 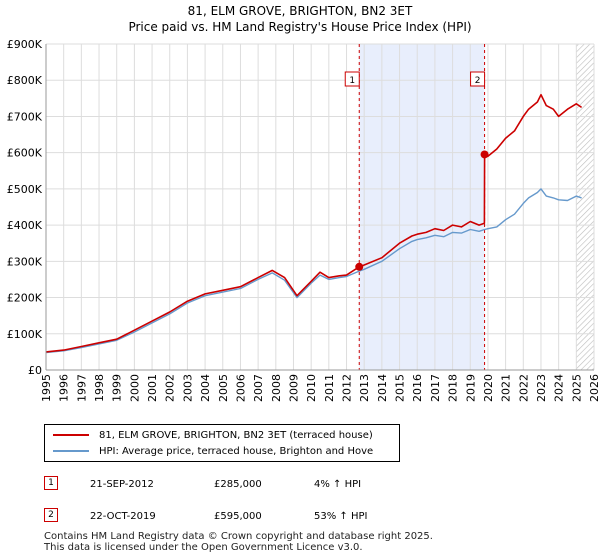 I want to click on x-tick-label: 1999, so click(x=117, y=388).